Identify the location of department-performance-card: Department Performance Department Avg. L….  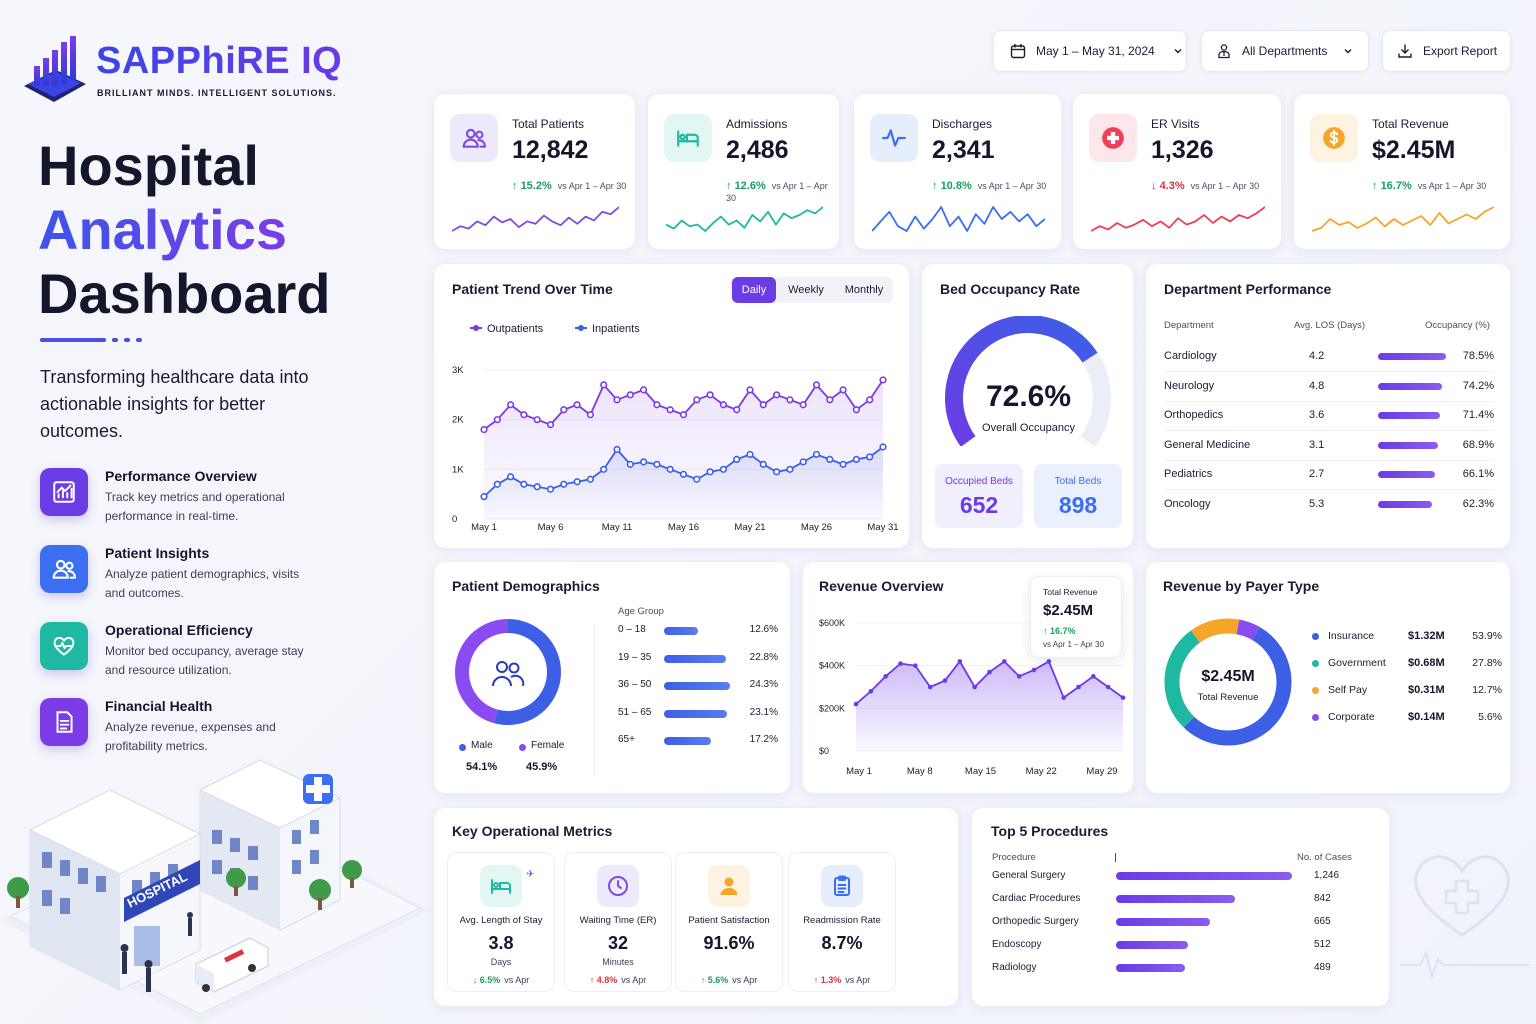
(1328, 406).